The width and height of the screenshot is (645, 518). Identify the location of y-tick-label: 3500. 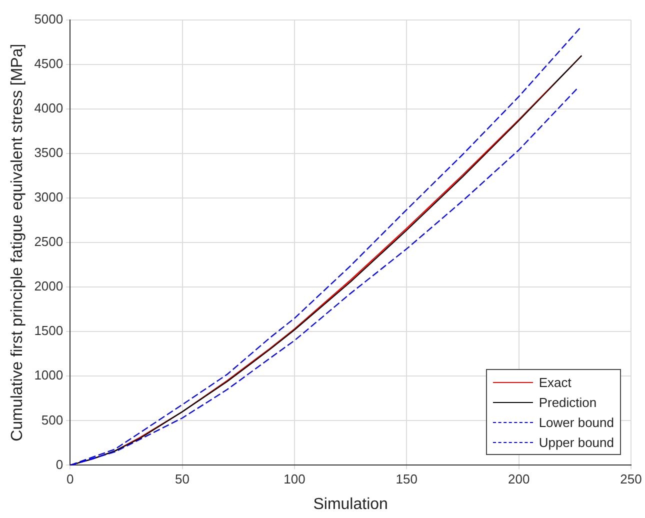
(49, 152).